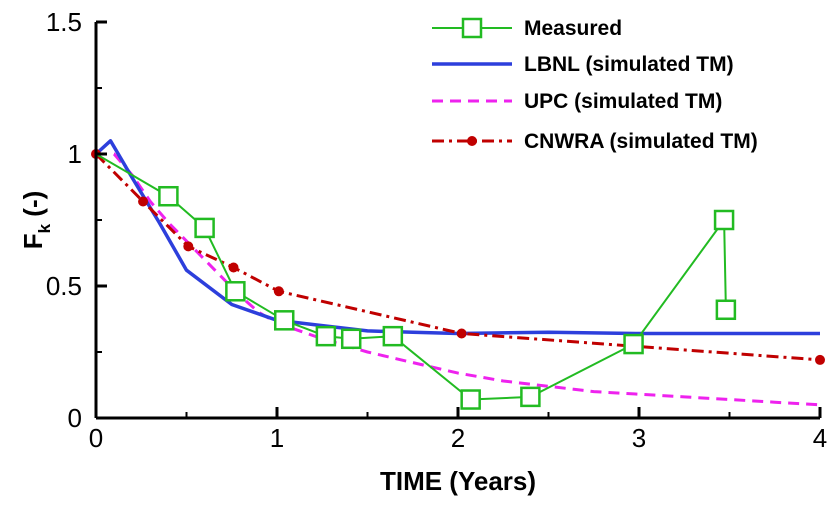 The width and height of the screenshot is (829, 506). What do you see at coordinates (64, 22) in the screenshot?
I see `y-tick-label: 1.5` at bounding box center [64, 22].